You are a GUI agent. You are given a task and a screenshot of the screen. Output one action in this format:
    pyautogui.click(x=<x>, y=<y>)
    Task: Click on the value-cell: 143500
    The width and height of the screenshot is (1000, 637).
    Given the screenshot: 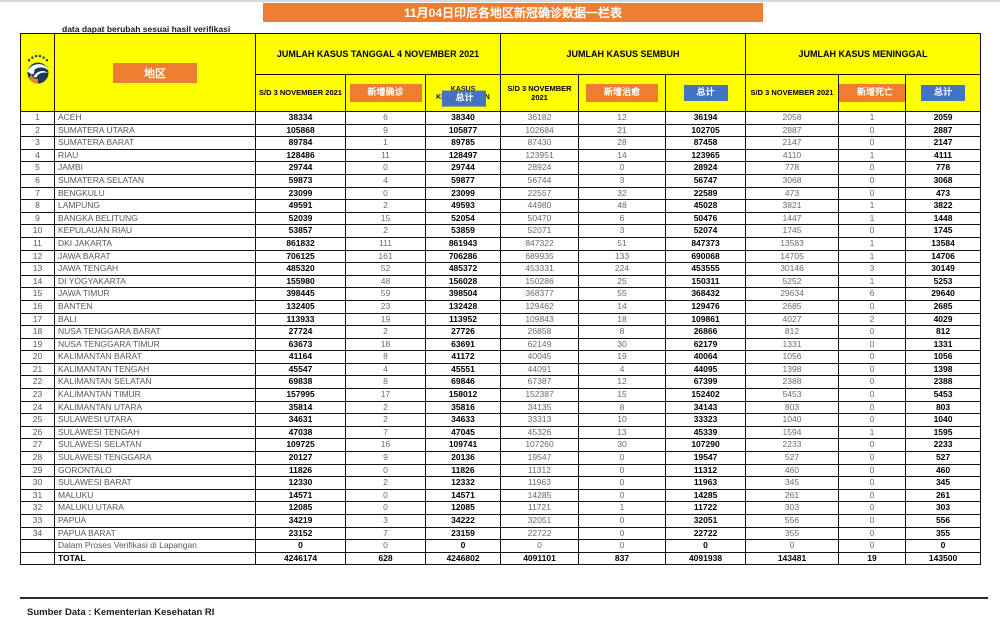 What is the action you would take?
    pyautogui.click(x=943, y=558)
    